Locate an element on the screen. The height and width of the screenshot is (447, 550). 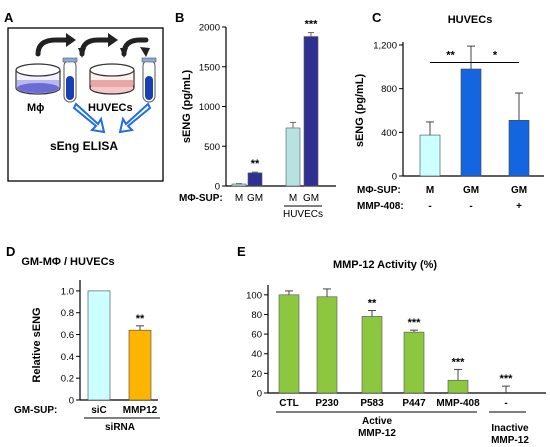
row-value: + is located at coordinates (519, 206).